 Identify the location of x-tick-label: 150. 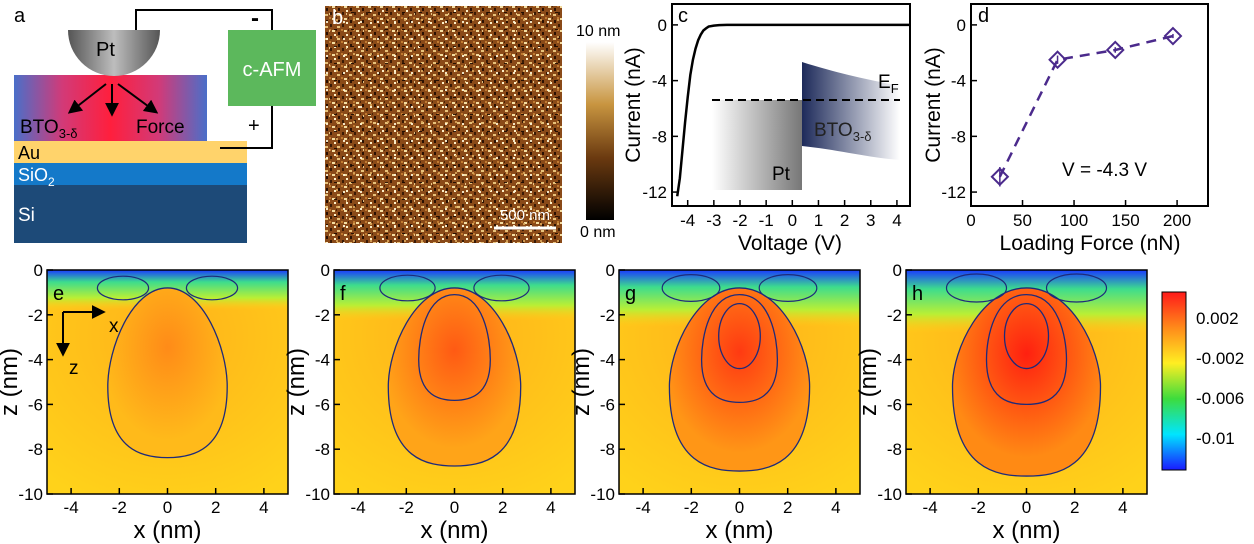
(1125, 220).